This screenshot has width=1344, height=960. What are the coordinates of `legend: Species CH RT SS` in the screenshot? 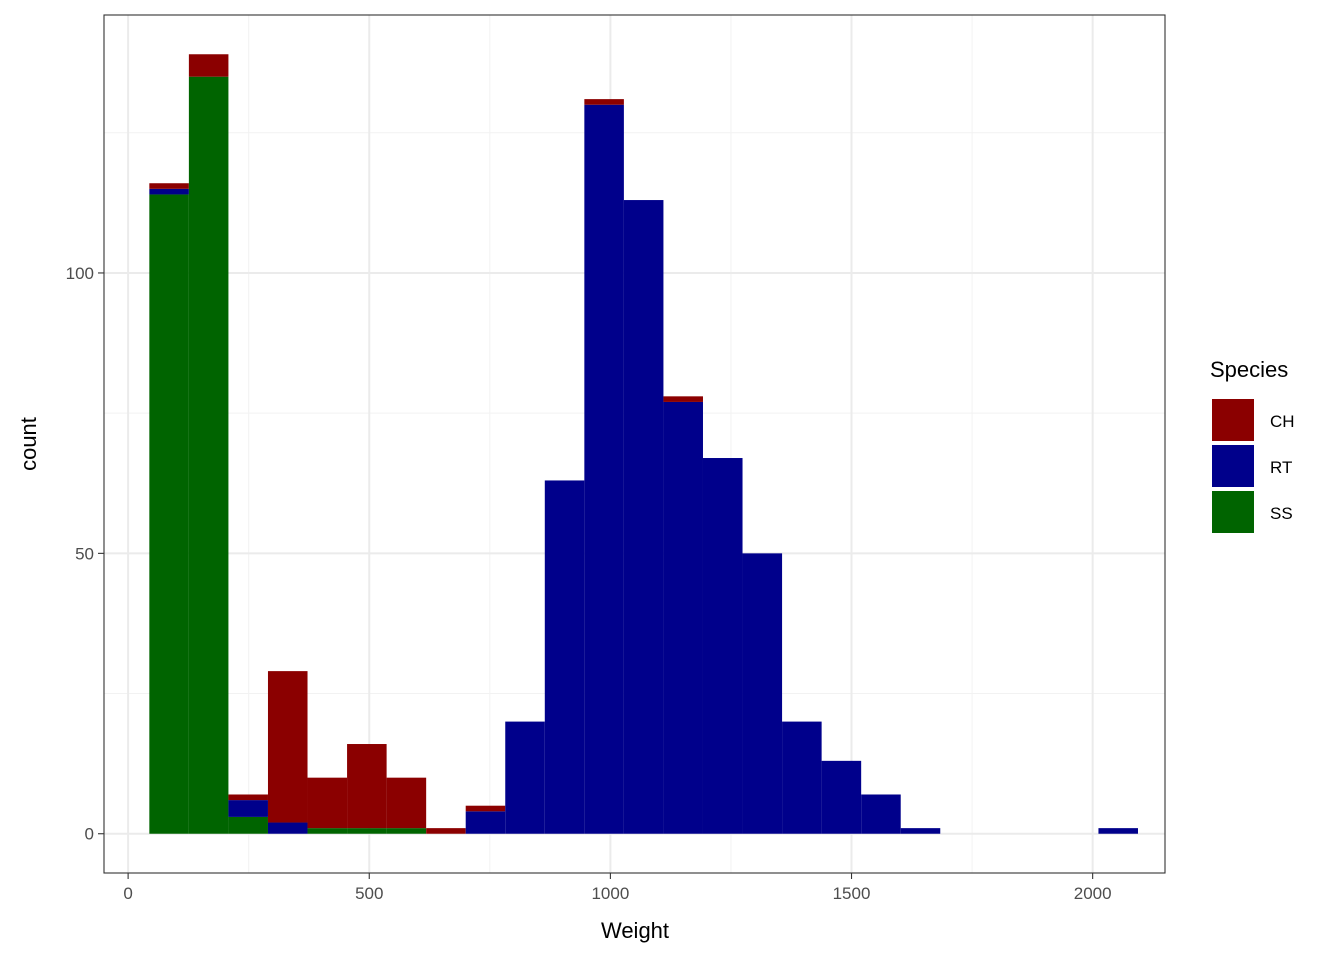 It's located at (1252, 445).